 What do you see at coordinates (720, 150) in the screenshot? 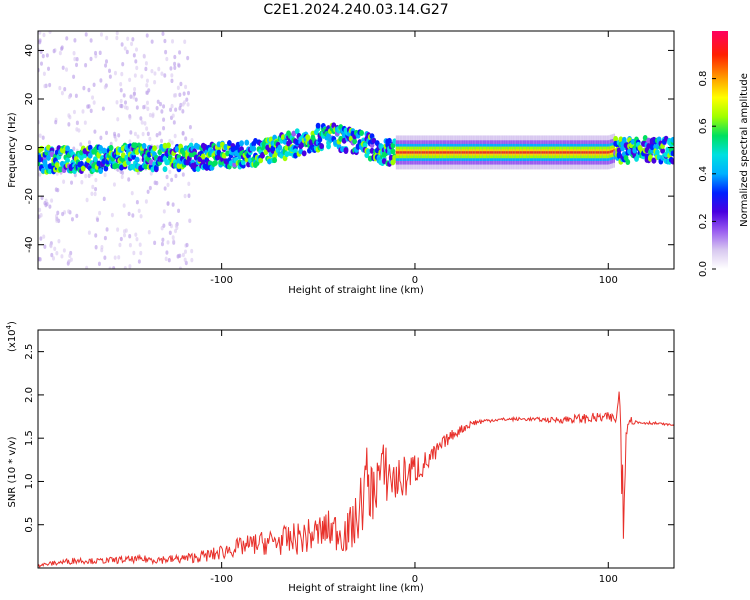
I see `colorbar-gradient` at bounding box center [720, 150].